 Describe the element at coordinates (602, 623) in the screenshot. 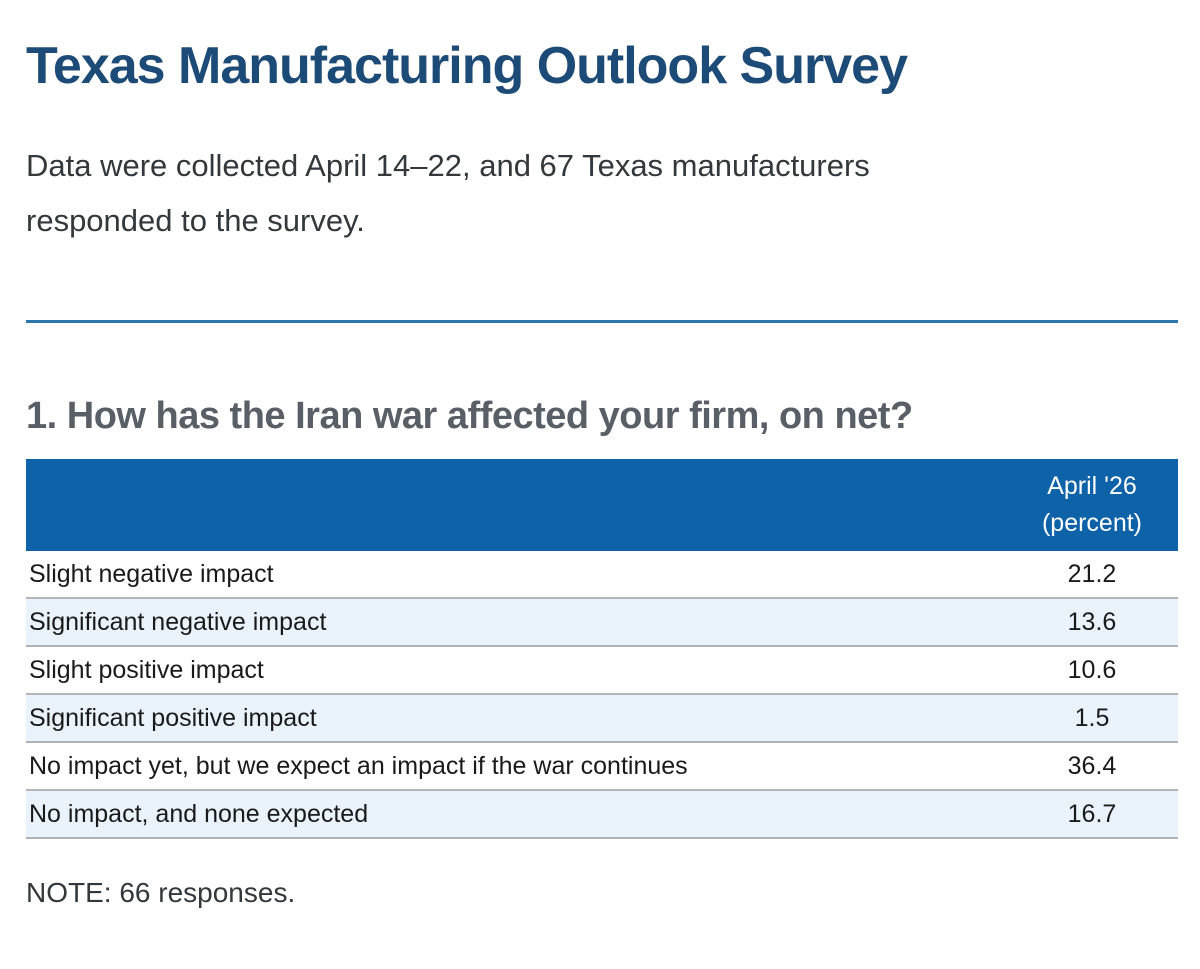

I see `table-row: Significant negative impact 13.6` at that location.